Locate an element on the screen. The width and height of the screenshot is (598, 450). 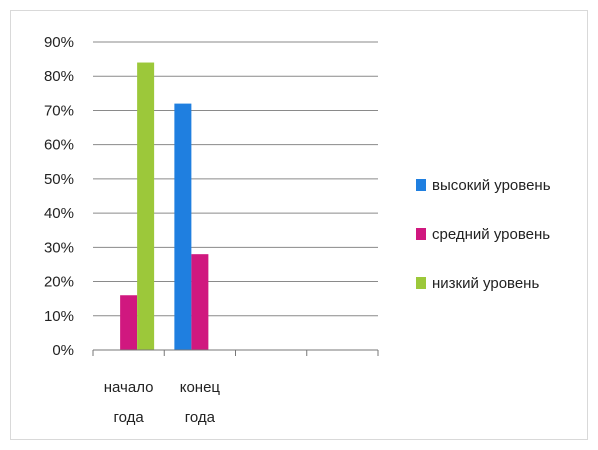
x-category-label: начало is located at coordinates (129, 387).